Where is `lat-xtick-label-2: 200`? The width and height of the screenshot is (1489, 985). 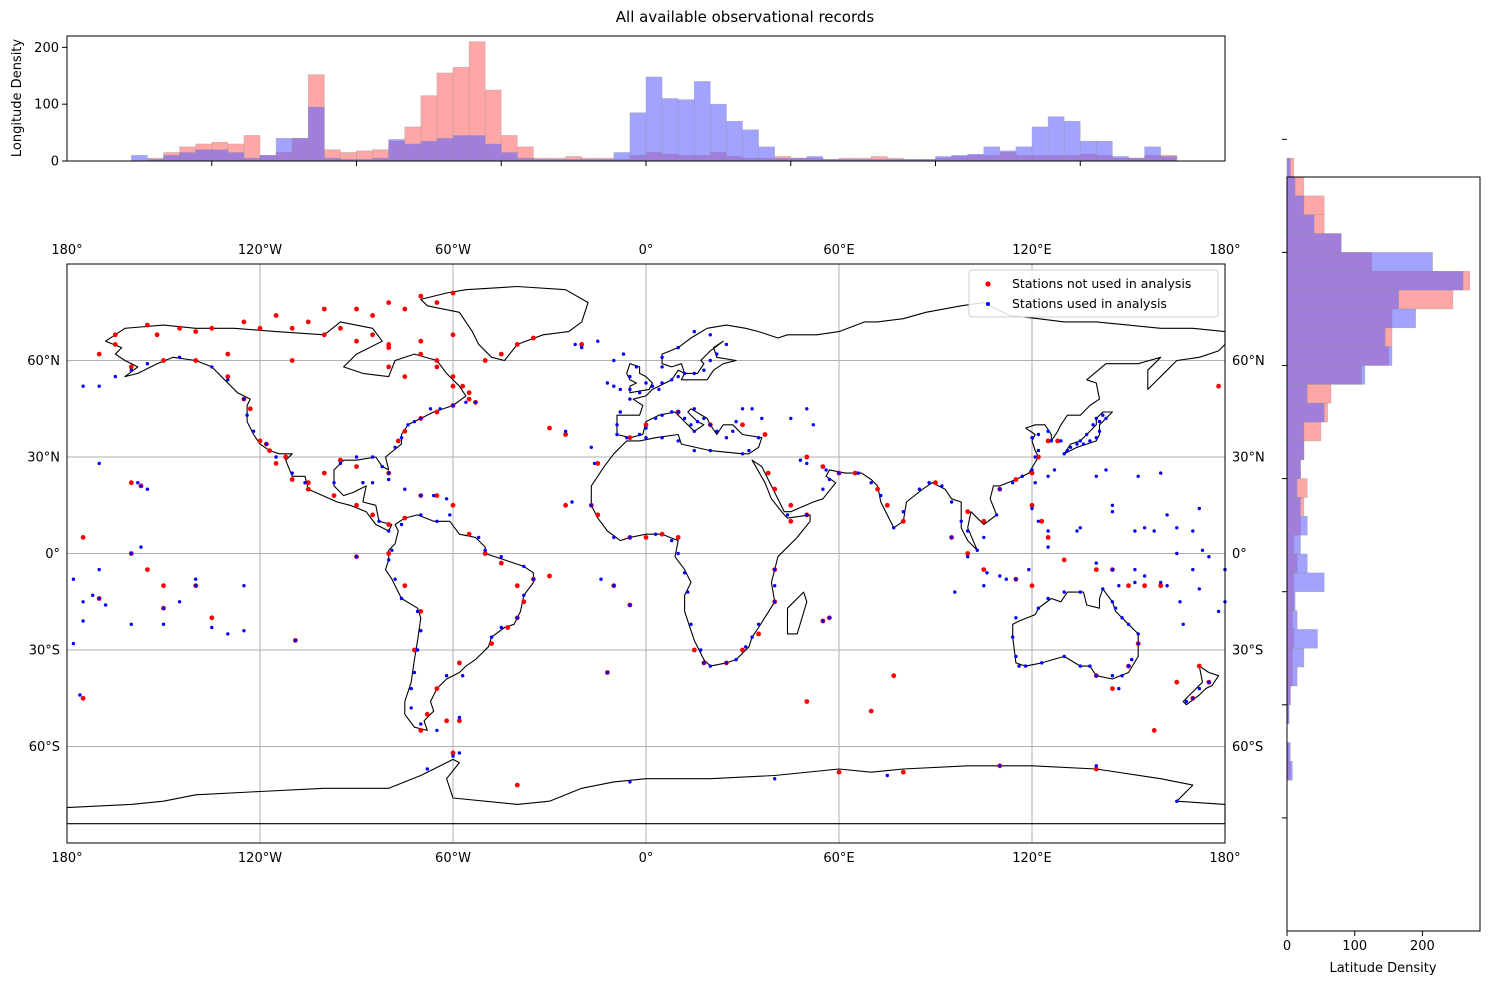 lat-xtick-label-2: 200 is located at coordinates (1422, 946).